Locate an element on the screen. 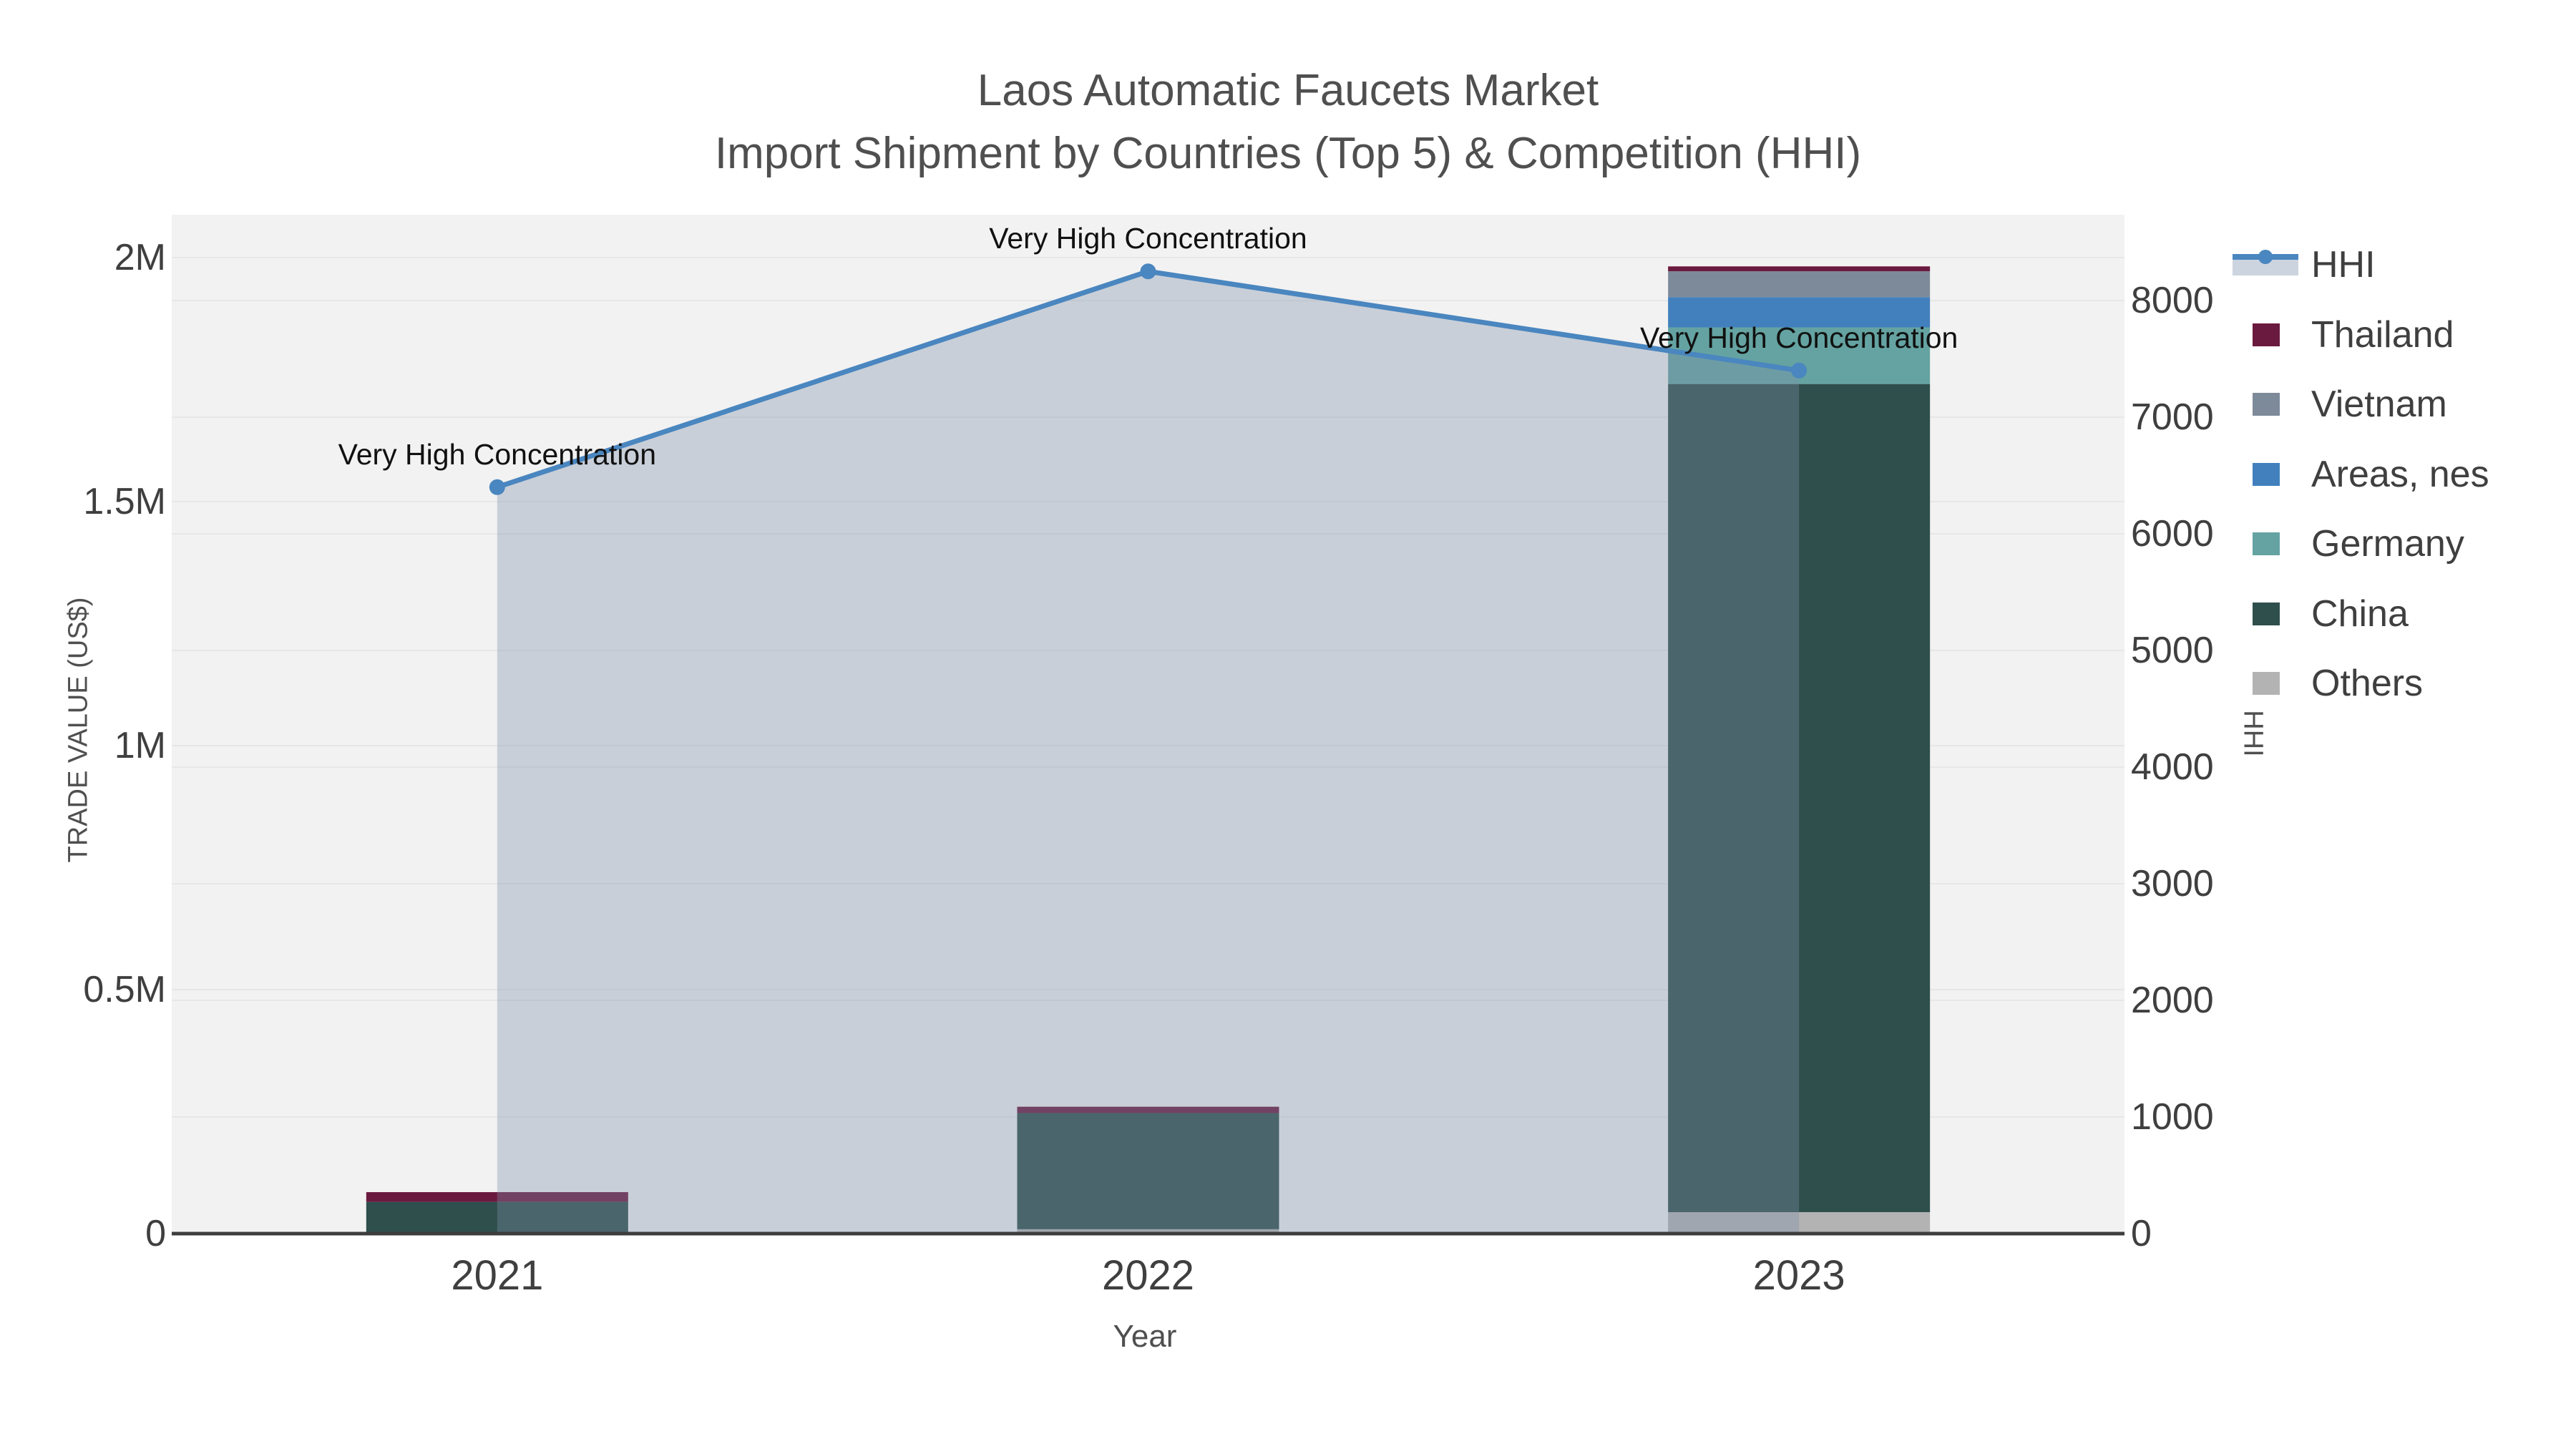  left-tick-2M: 2M is located at coordinates (140, 257).